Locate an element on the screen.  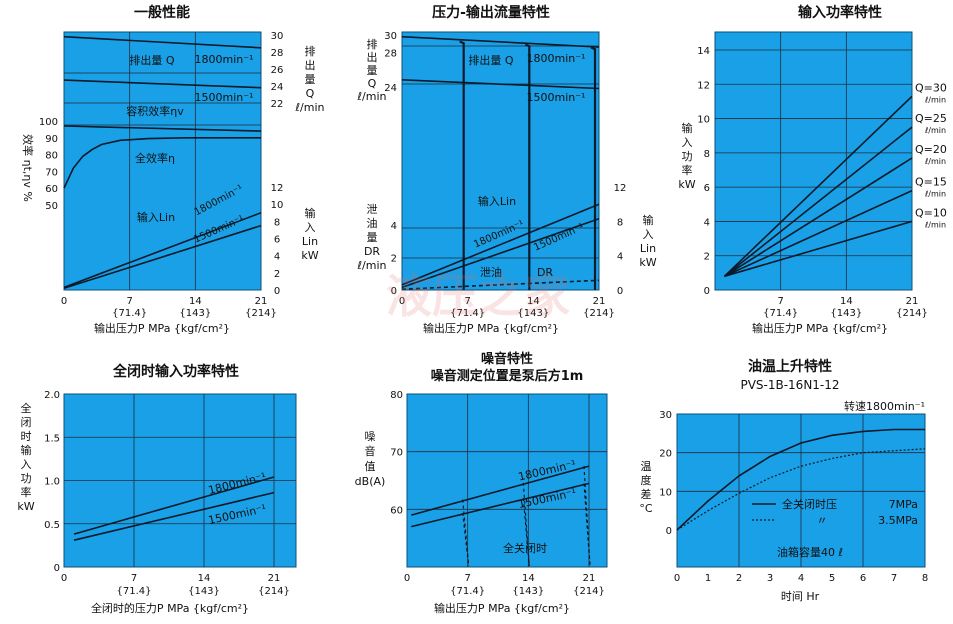
y-tick-left: 90 is located at coordinates (51, 139).